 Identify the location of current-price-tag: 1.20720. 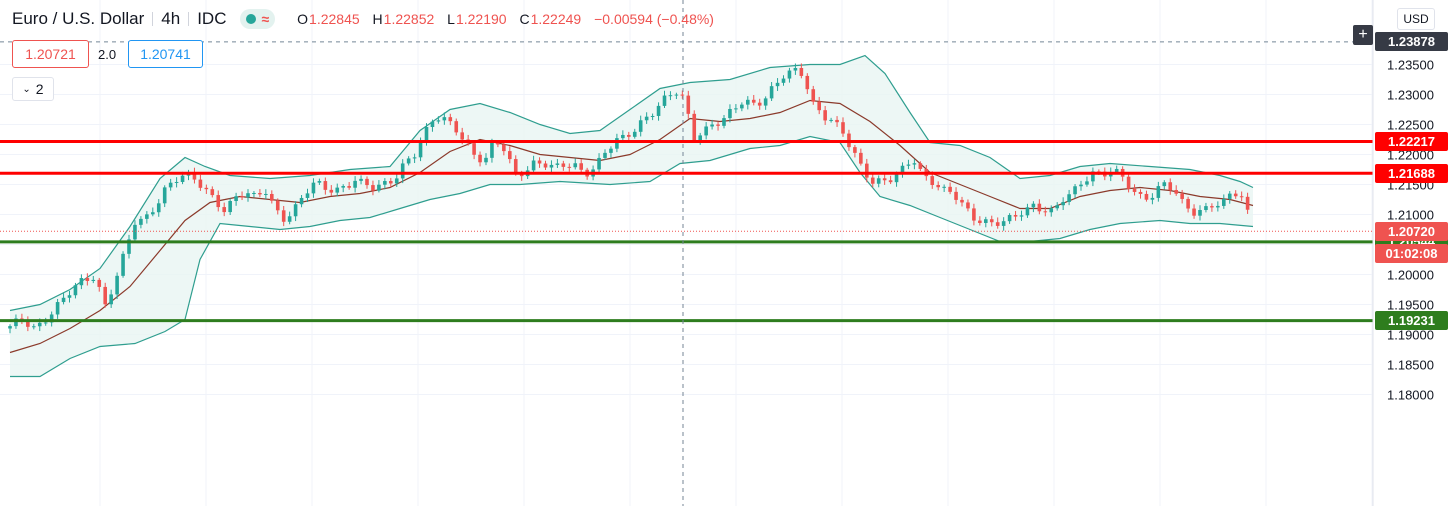
(1411, 231).